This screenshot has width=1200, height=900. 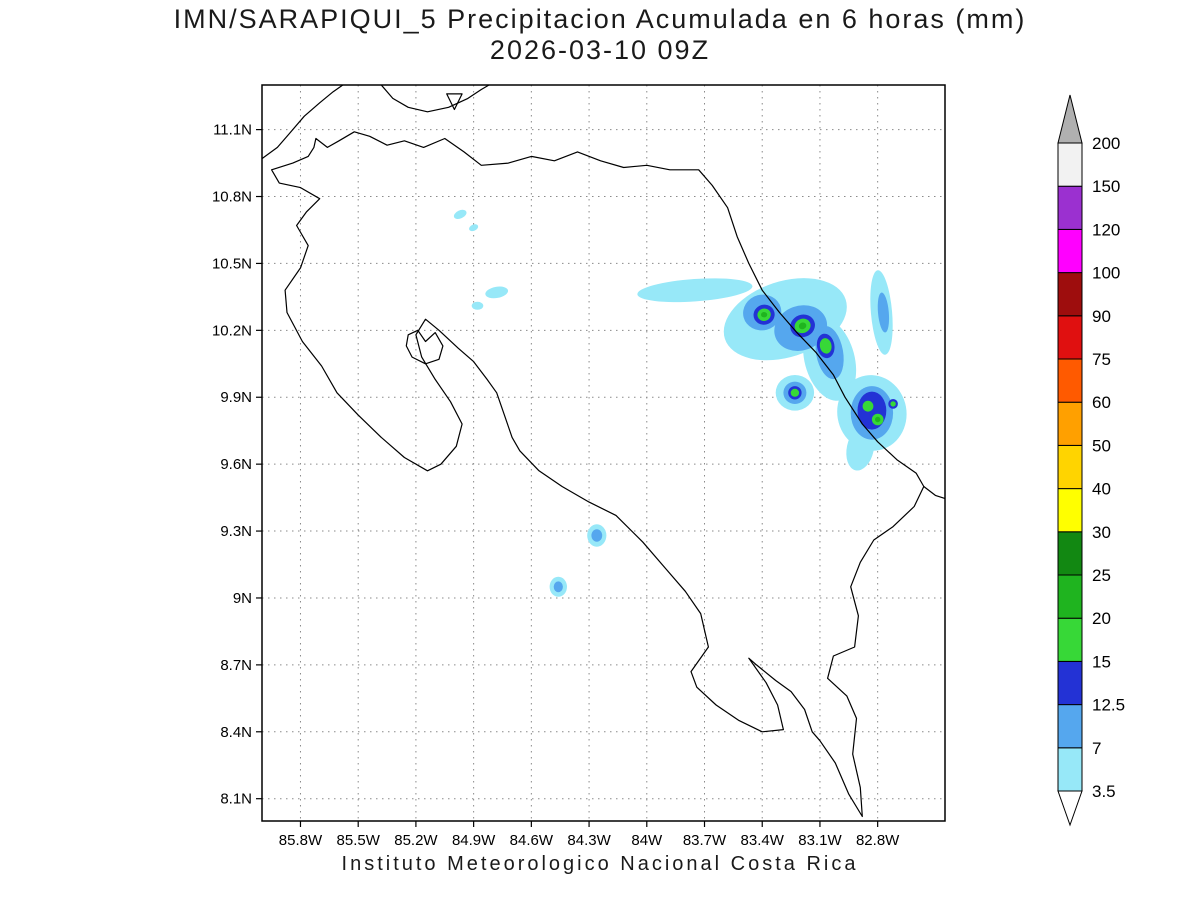 What do you see at coordinates (763, 840) in the screenshot?
I see `lon-tick-label: 83.4W` at bounding box center [763, 840].